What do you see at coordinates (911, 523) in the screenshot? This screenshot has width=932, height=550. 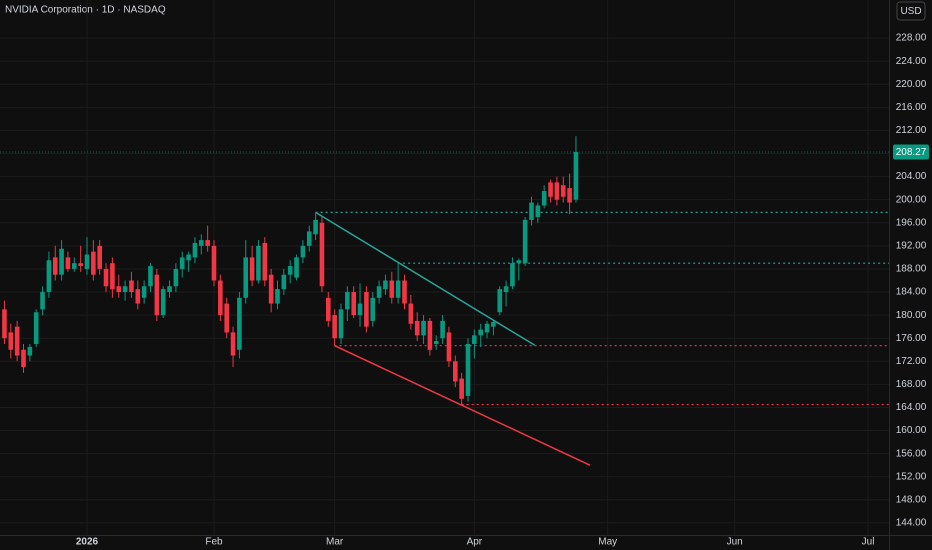 I see `y-tick-label: 144.00` at bounding box center [911, 523].